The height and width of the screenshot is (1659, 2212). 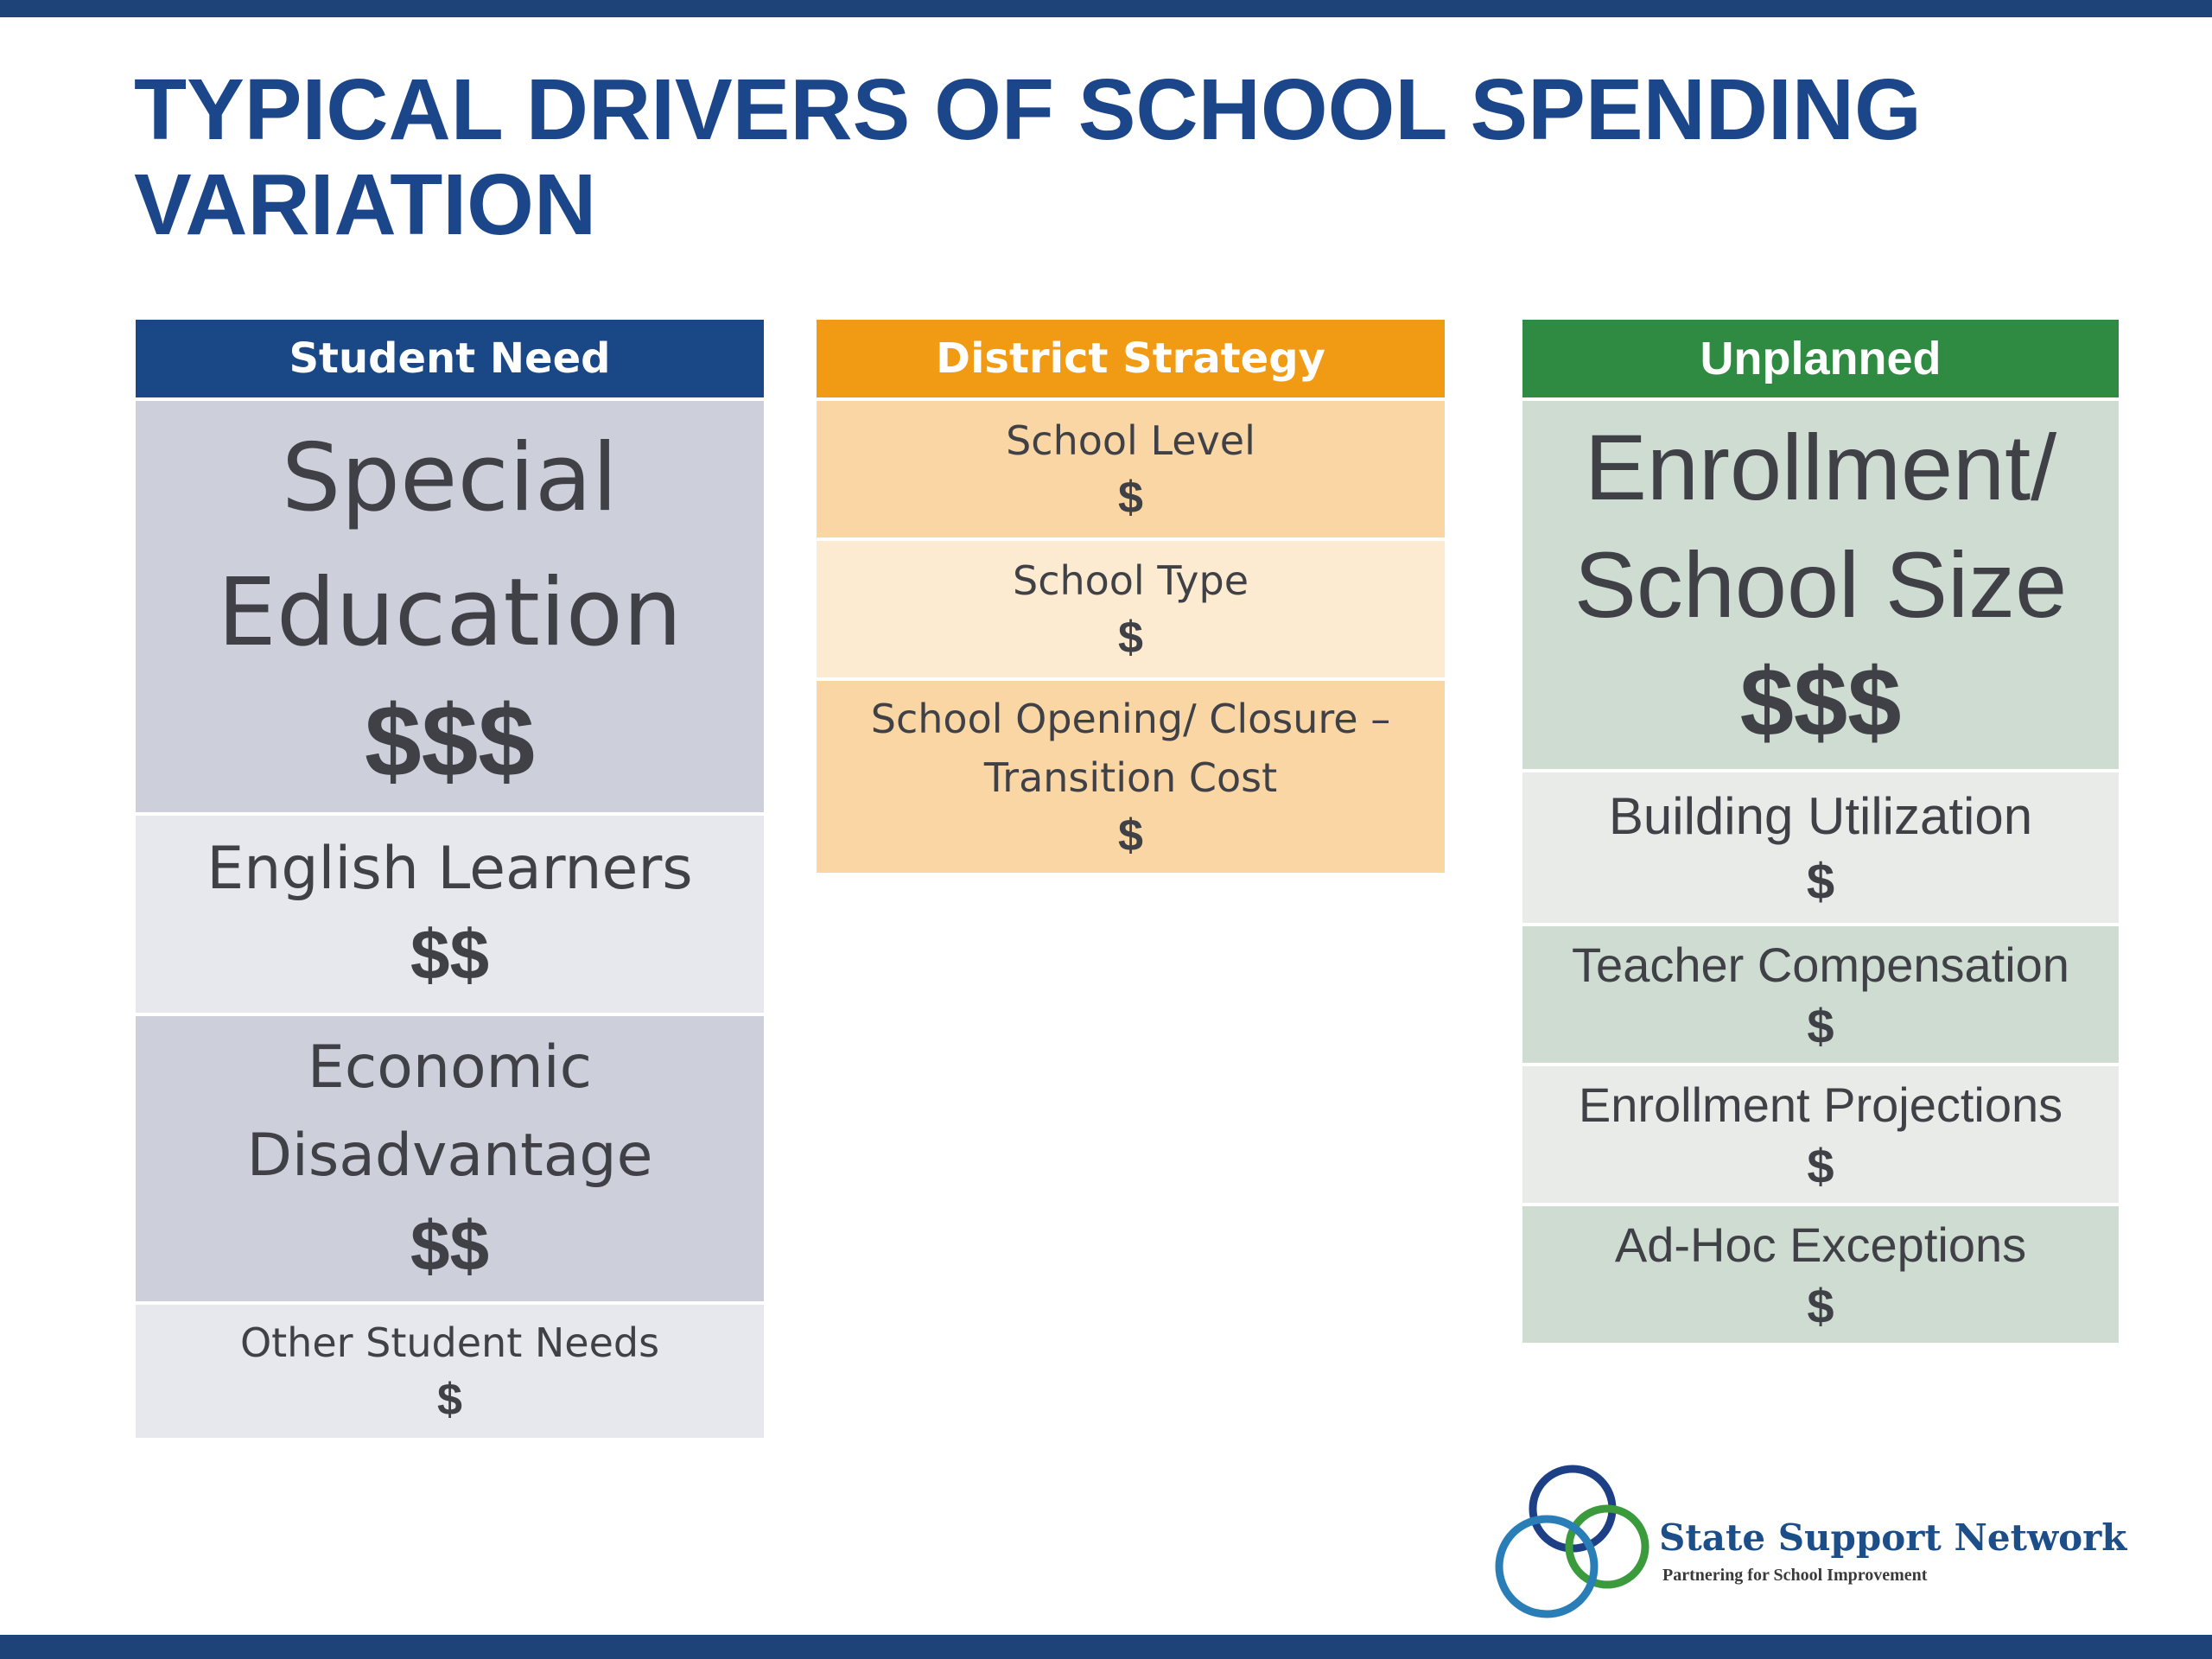 I want to click on driver-label: Enrollment/ School Size, so click(x=1820, y=526).